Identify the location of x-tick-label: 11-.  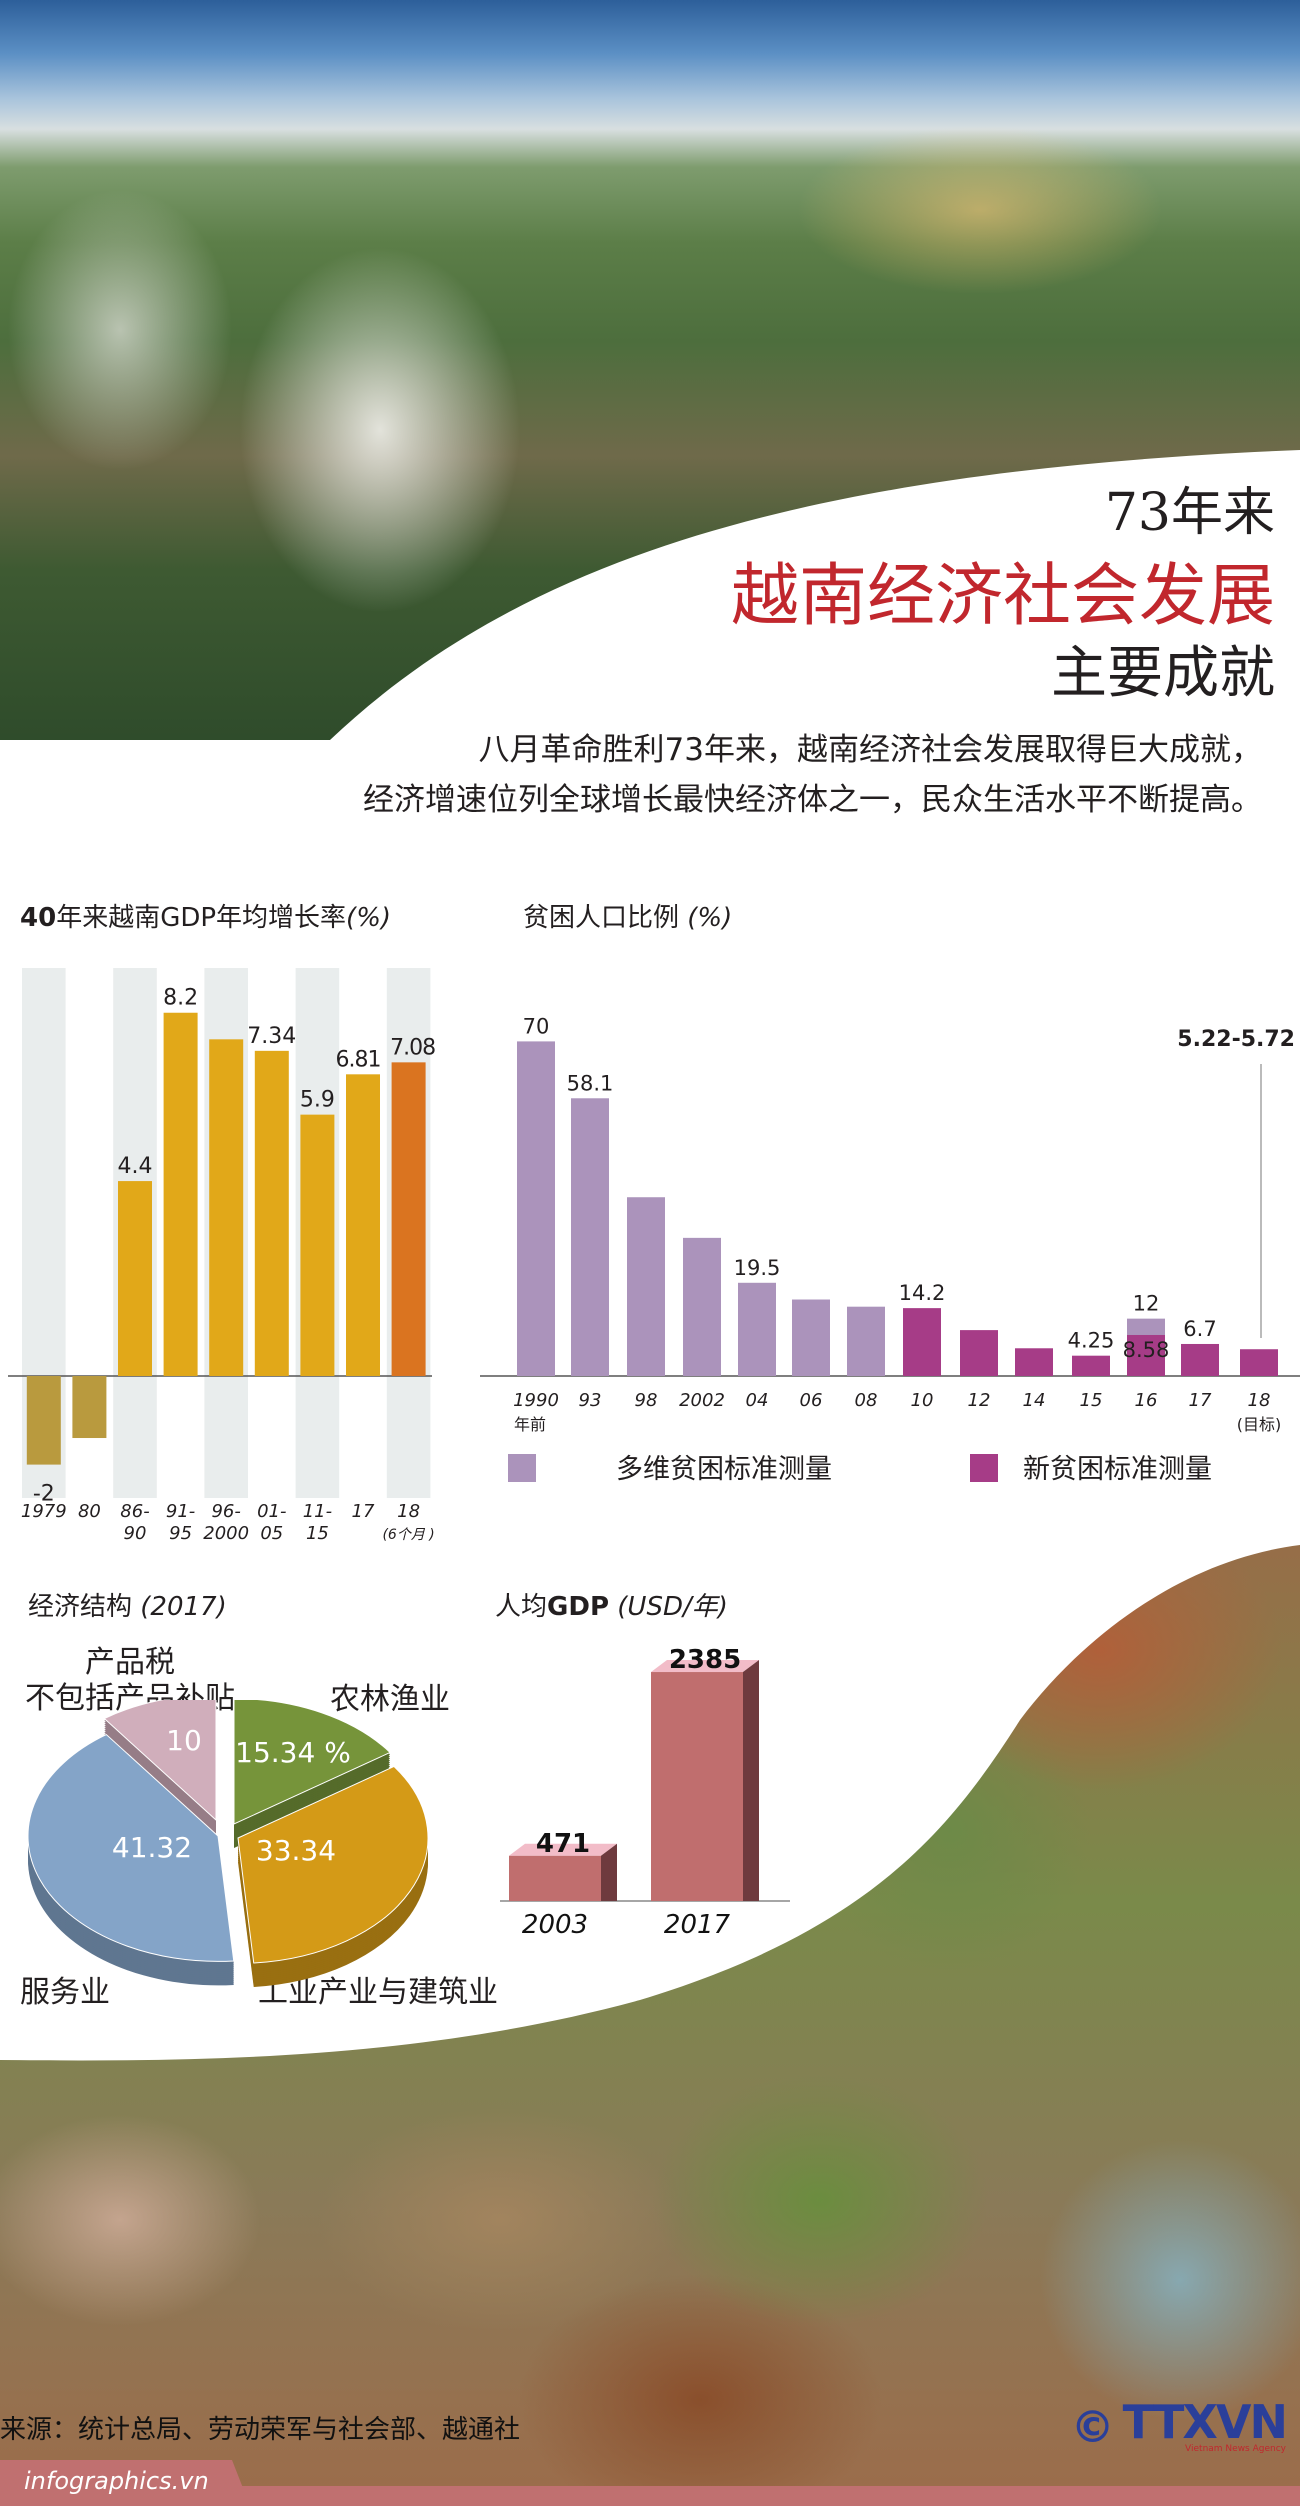
(317, 1511).